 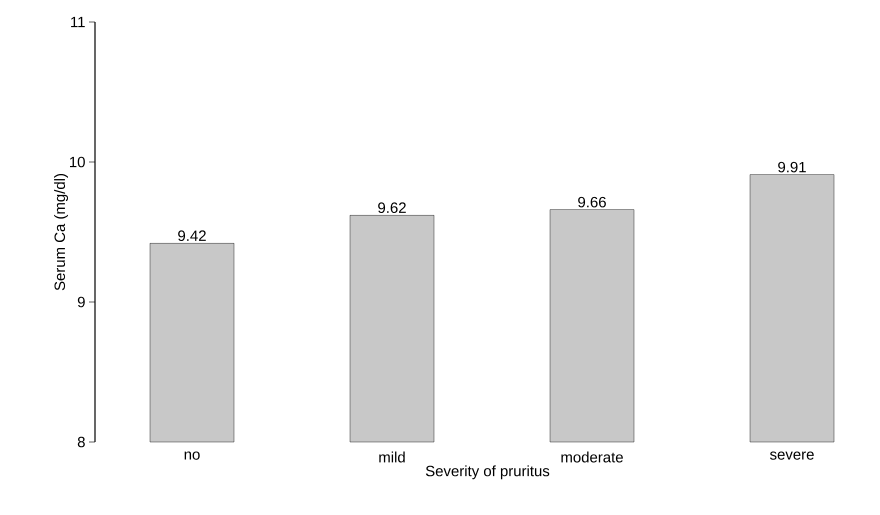 What do you see at coordinates (392, 207) in the screenshot?
I see `data-label: 9.62` at bounding box center [392, 207].